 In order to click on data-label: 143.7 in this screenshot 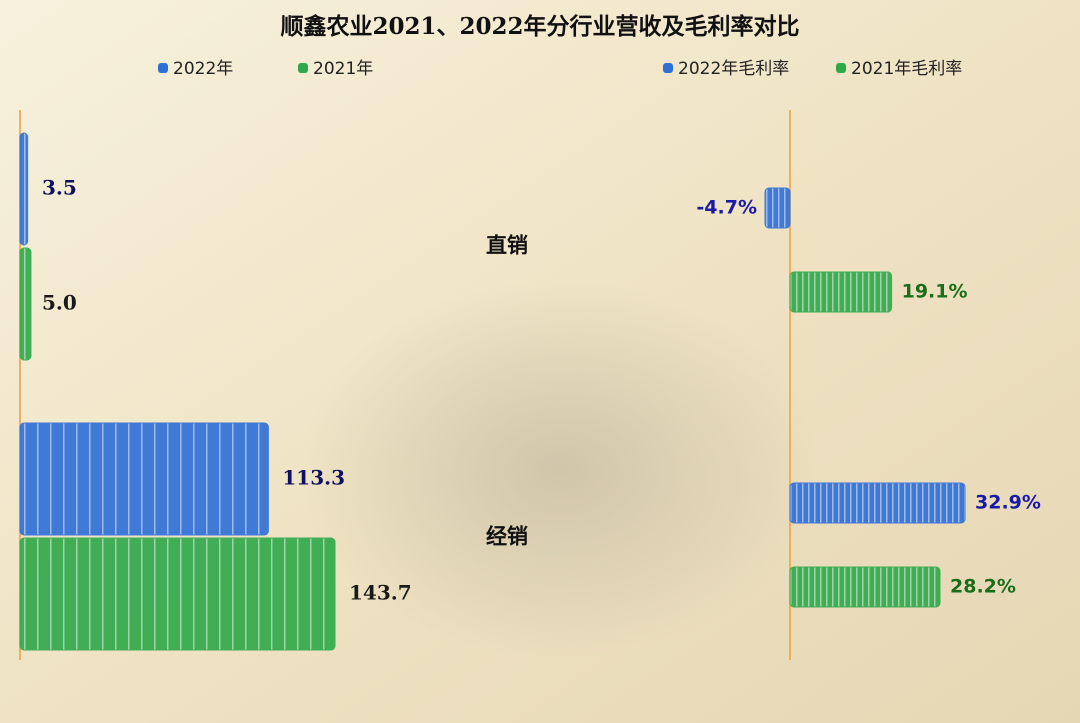, I will do `click(380, 593)`.